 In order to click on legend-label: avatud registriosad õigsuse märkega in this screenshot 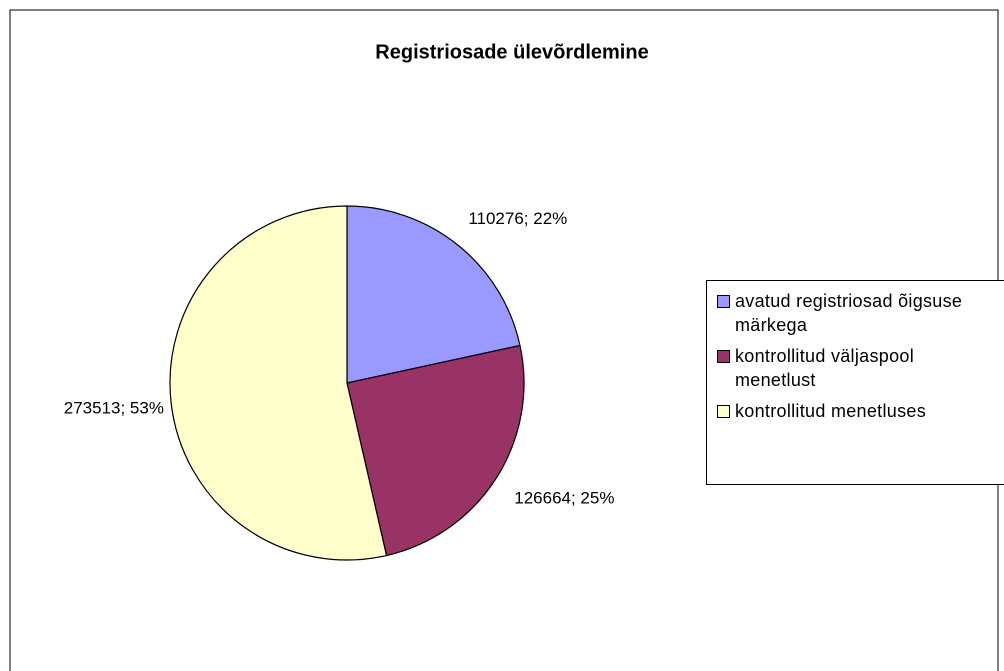, I will do `click(849, 313)`.